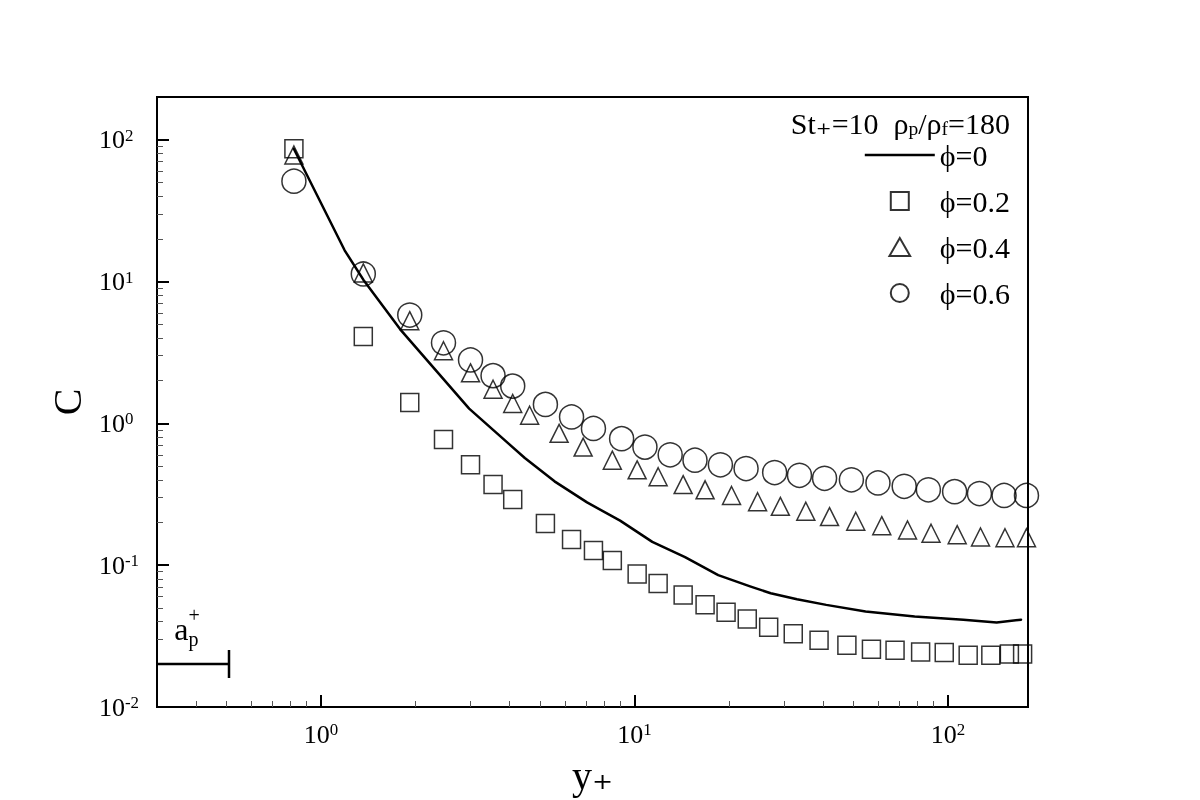  Describe the element at coordinates (592, 775) in the screenshot. I see `x-axis-title: y₊` at that location.